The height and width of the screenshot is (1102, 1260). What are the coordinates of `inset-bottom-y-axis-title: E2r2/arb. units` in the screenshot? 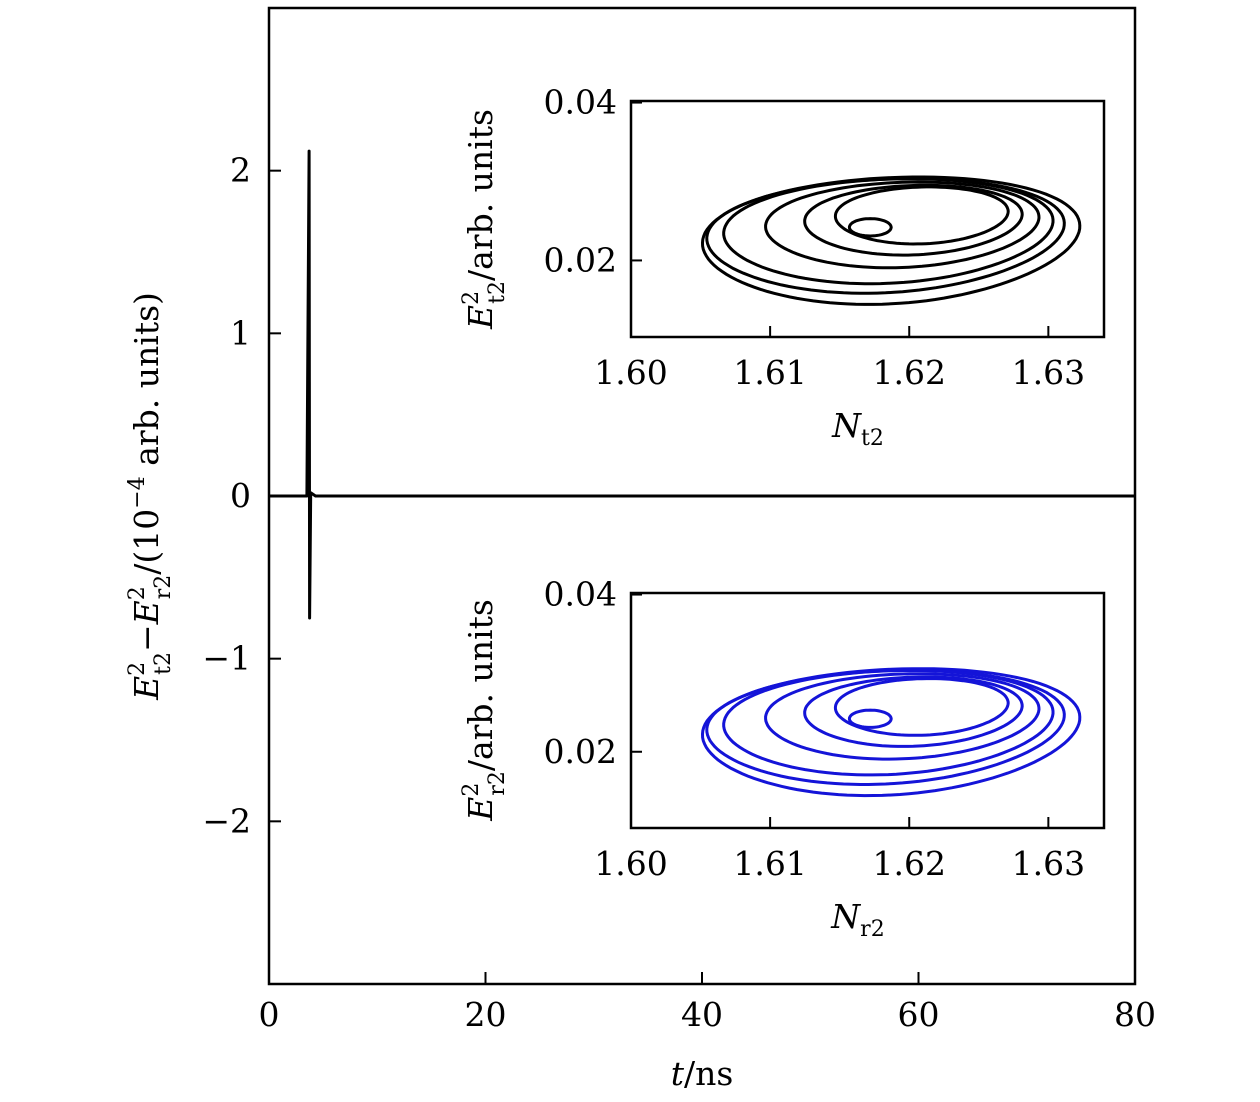 It's located at (484, 710).